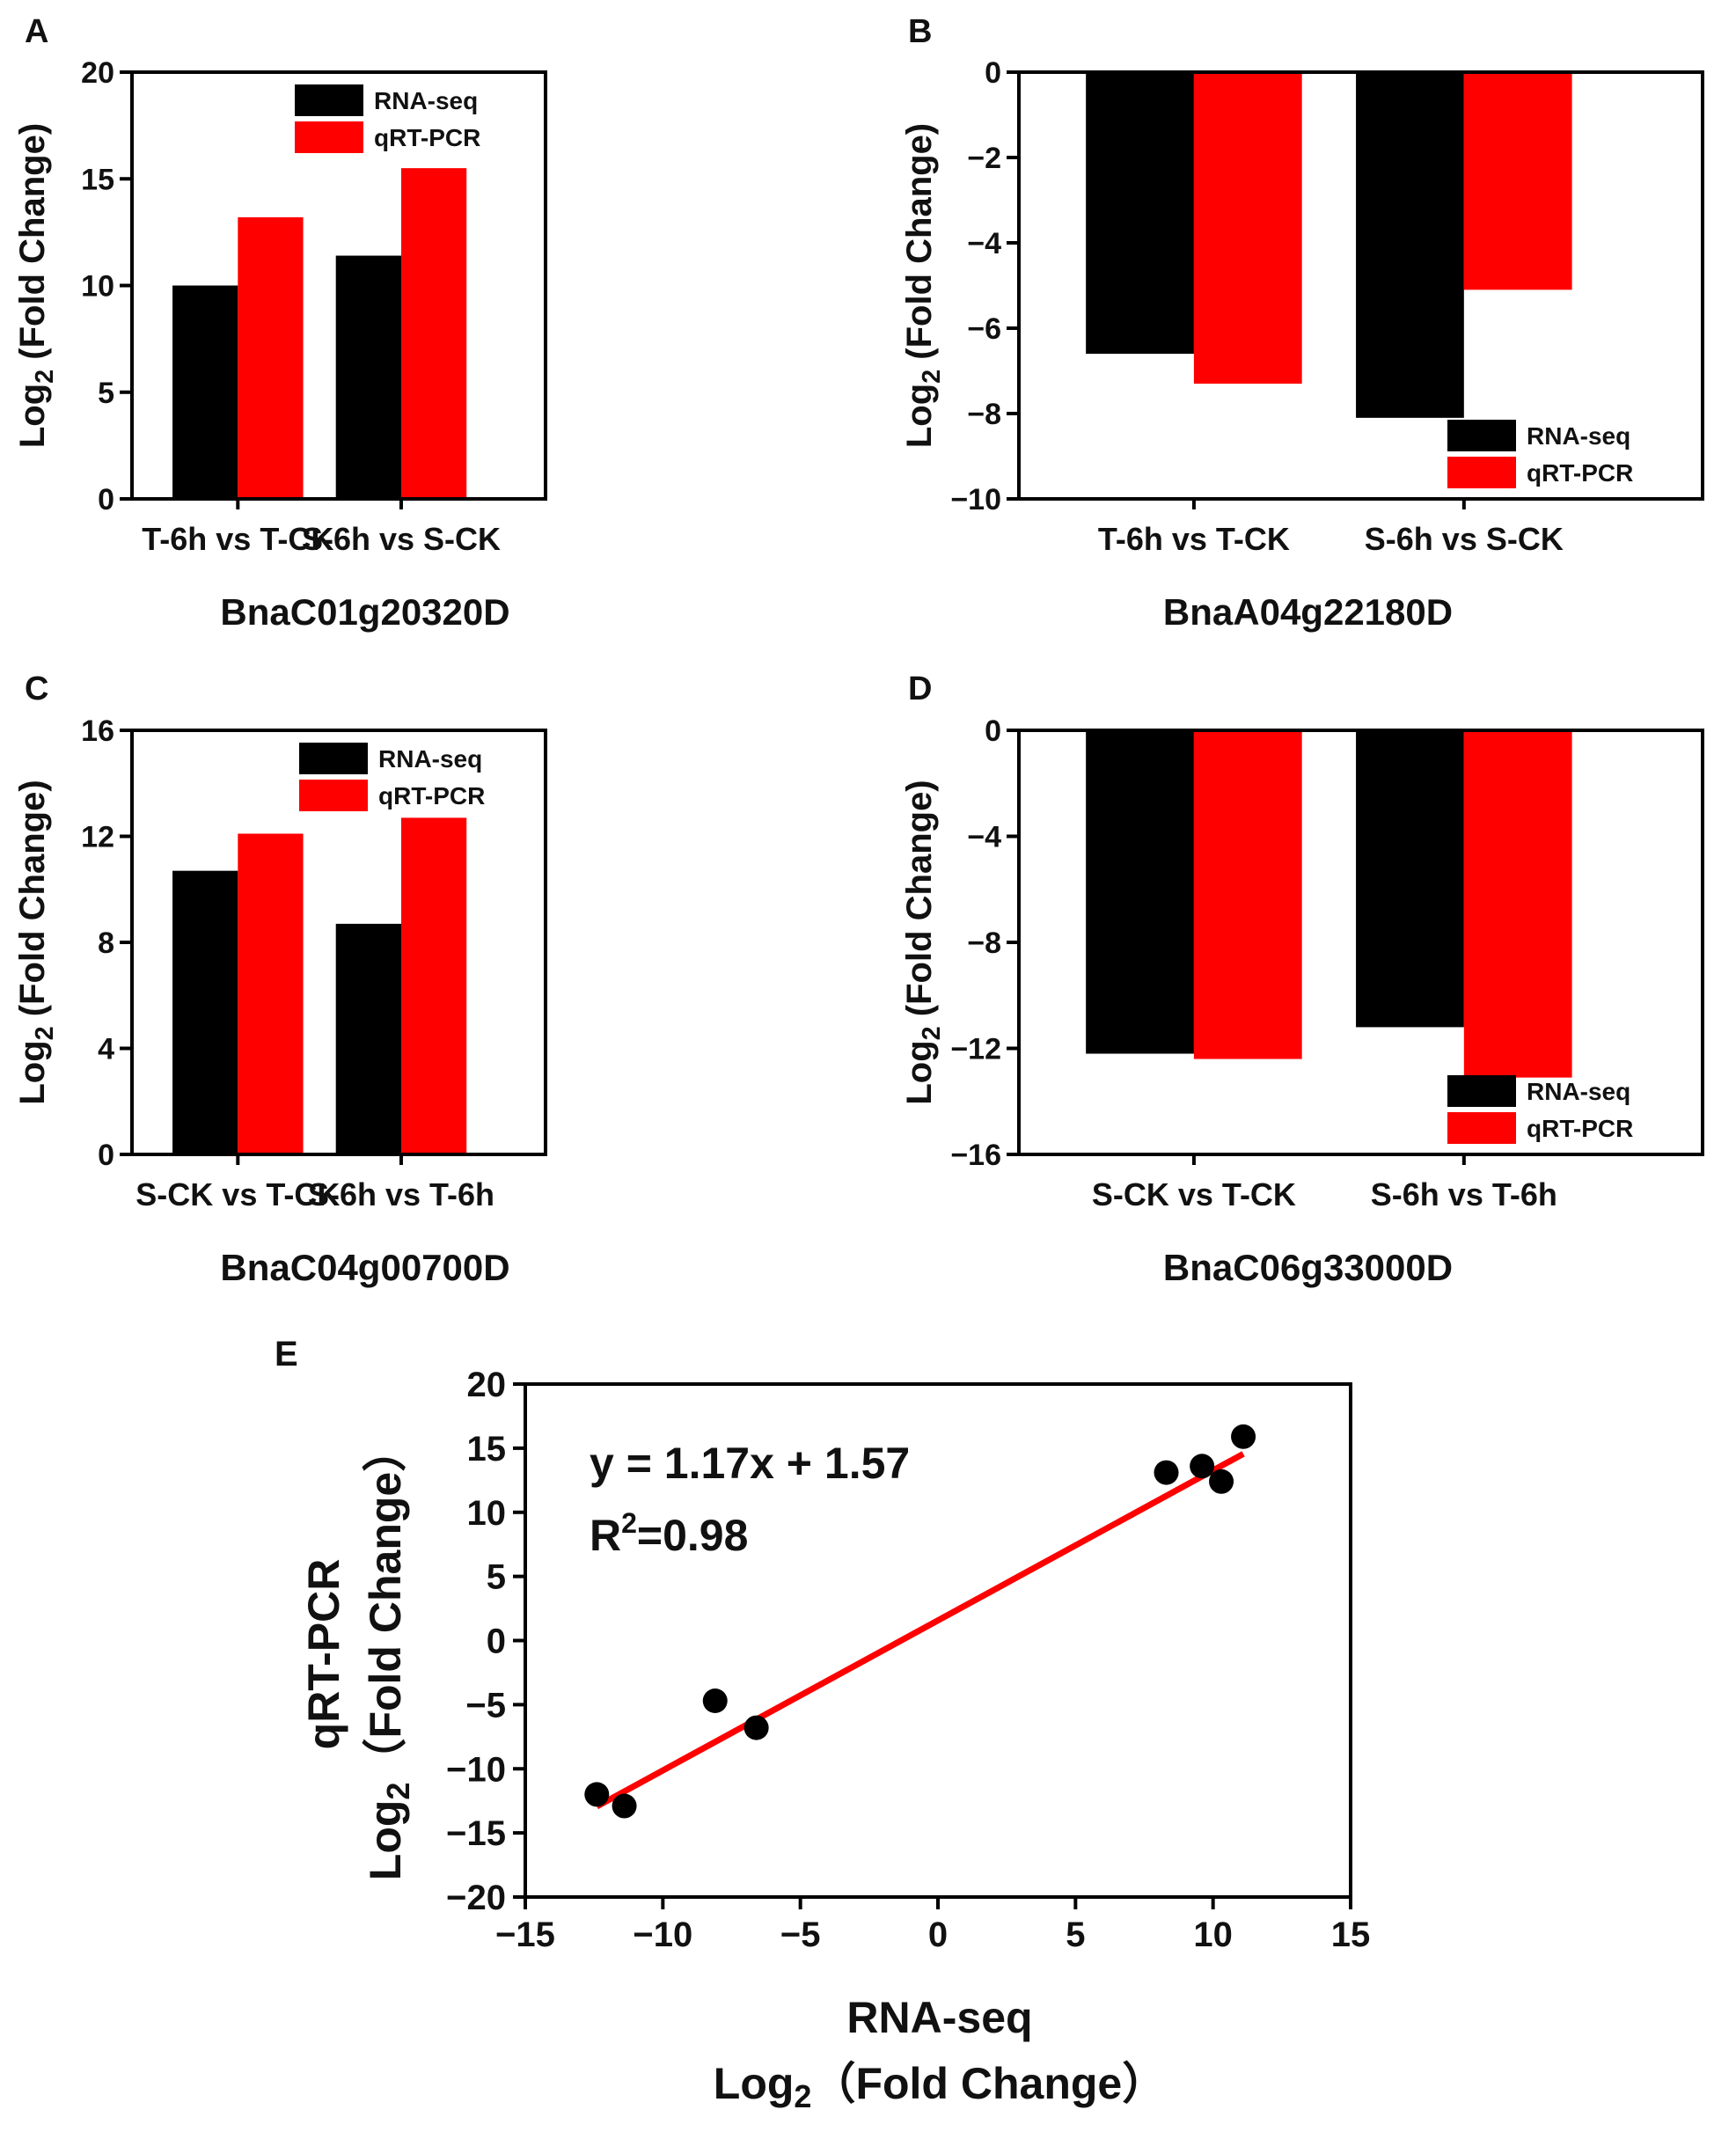 The width and height of the screenshot is (1736, 2139). Describe the element at coordinates (662, 1935) in the screenshot. I see `x-tick-label: −10` at that location.